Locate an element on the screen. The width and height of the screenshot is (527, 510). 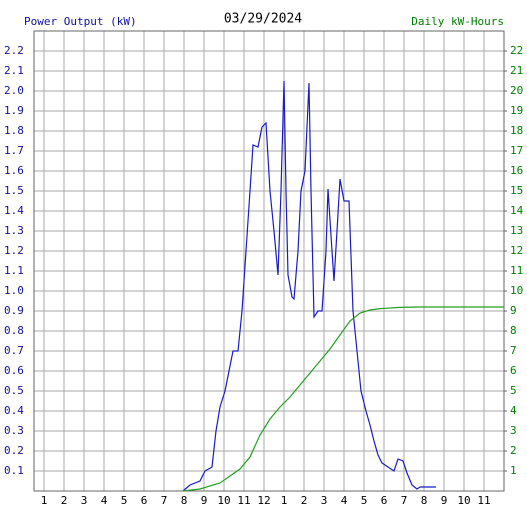
y-tick-label: 0.1 is located at coordinates (14, 470).